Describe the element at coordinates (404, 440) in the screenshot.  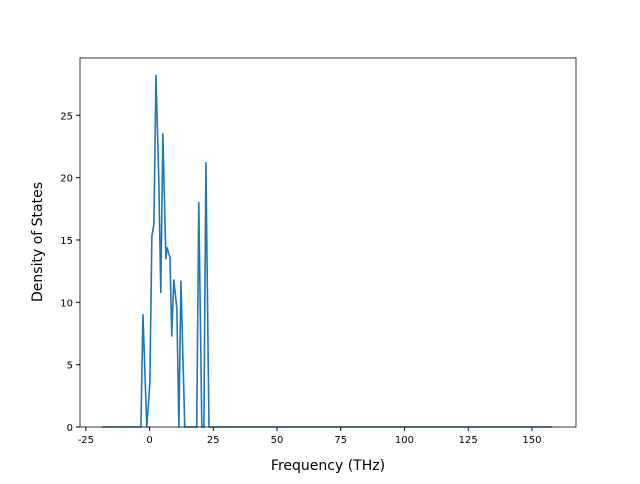
I see `x-tick-label: 100` at that location.